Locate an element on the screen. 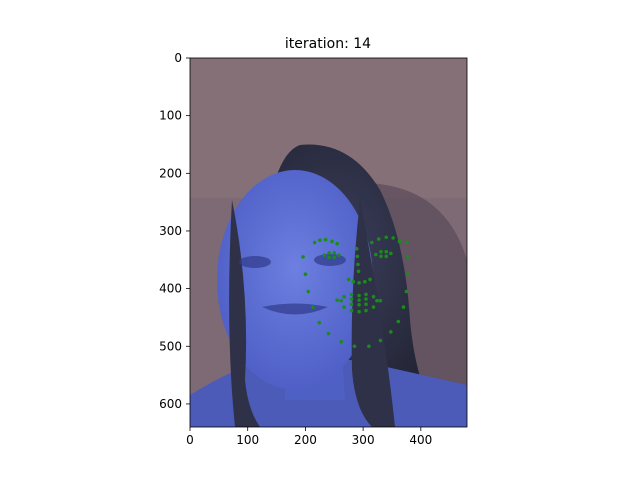 The image size is (640, 480). x-tick-label: 100 is located at coordinates (247, 440).